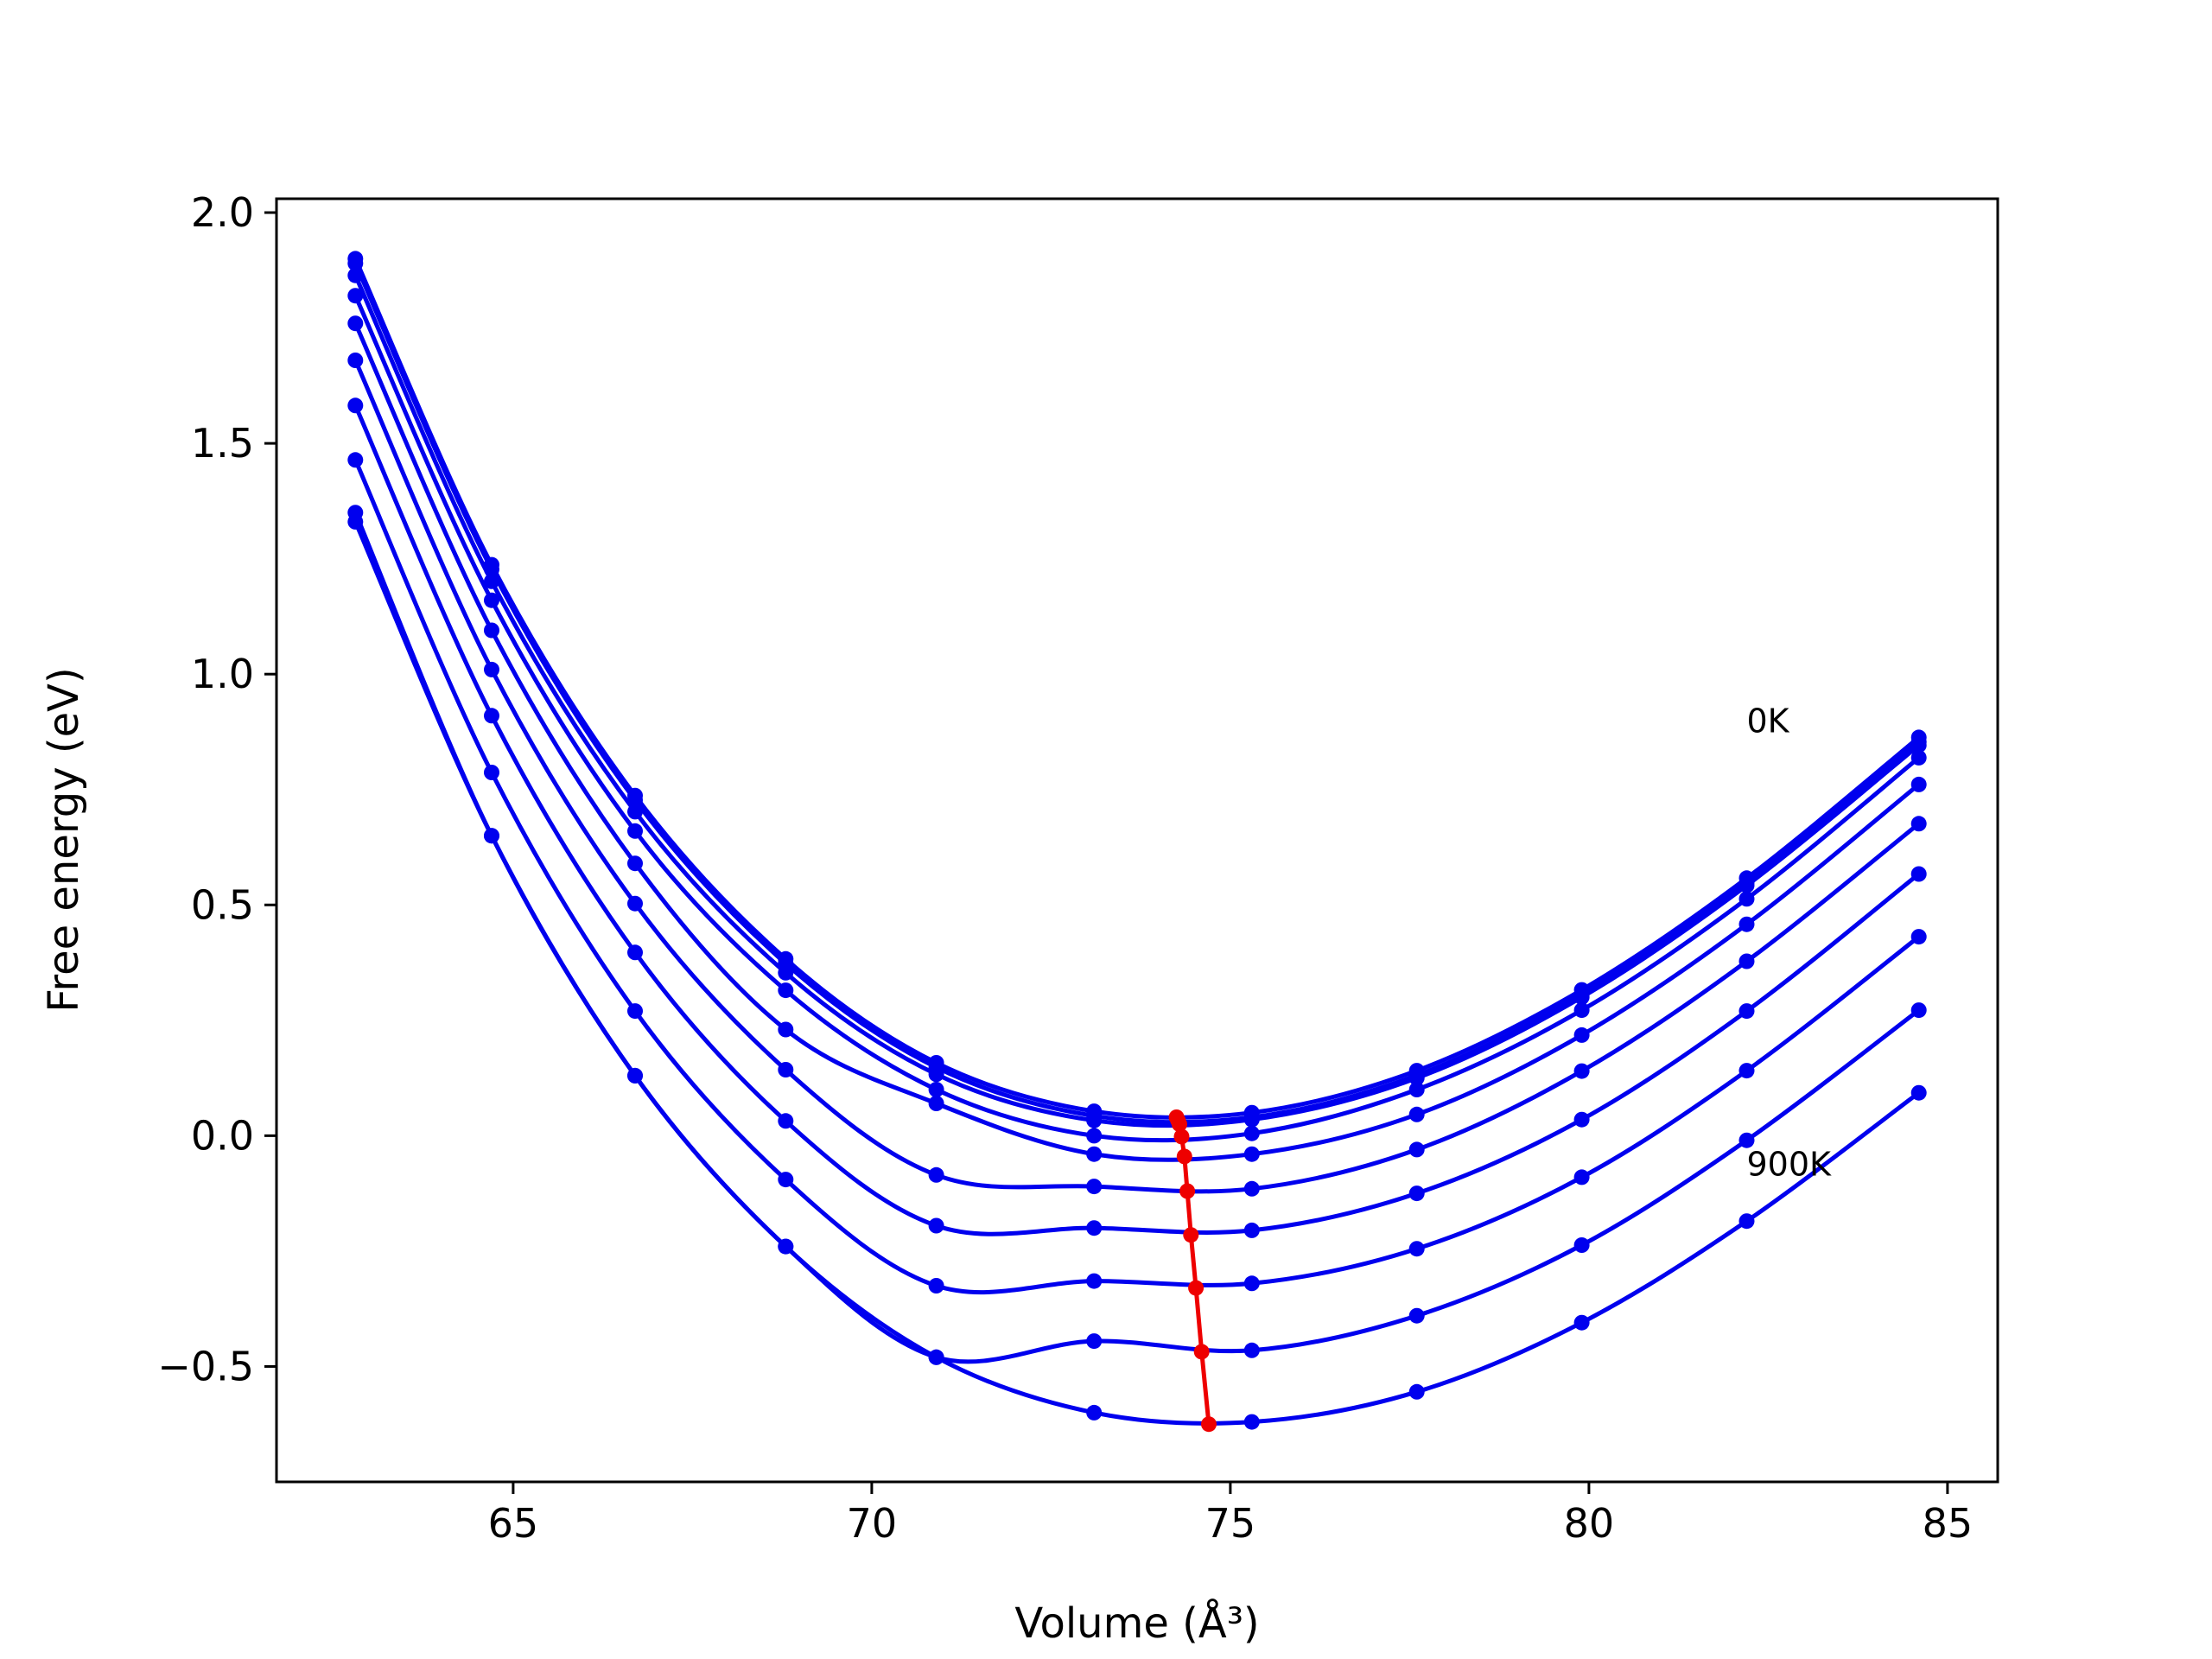 This screenshot has width=2212, height=1659. What do you see at coordinates (513, 1523) in the screenshot?
I see `x-tick-label: 65` at bounding box center [513, 1523].